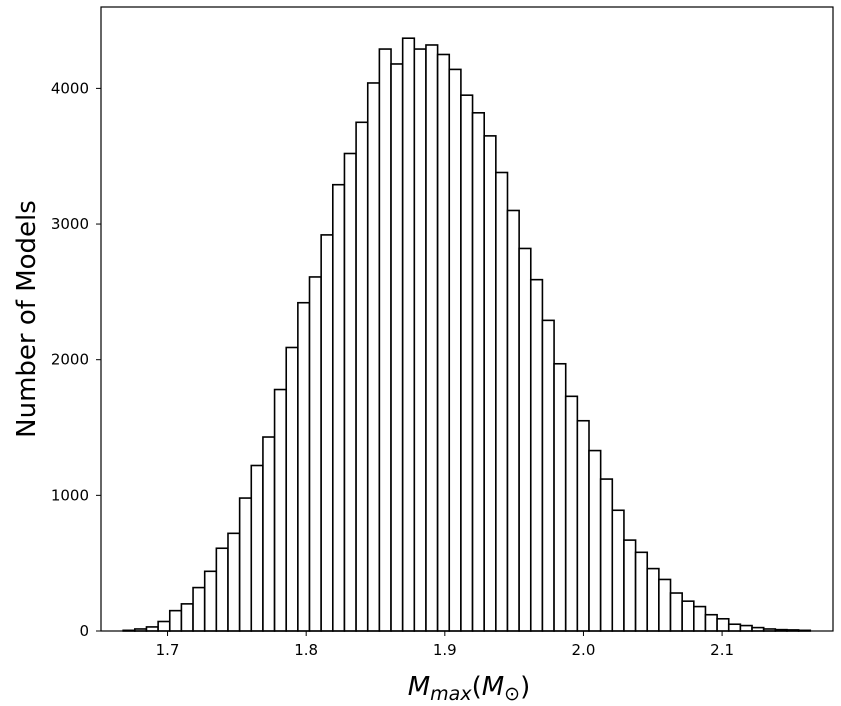  What do you see at coordinates (469, 688) in the screenshot?
I see `x-axis-label: Mmax(M⊙)` at bounding box center [469, 688].